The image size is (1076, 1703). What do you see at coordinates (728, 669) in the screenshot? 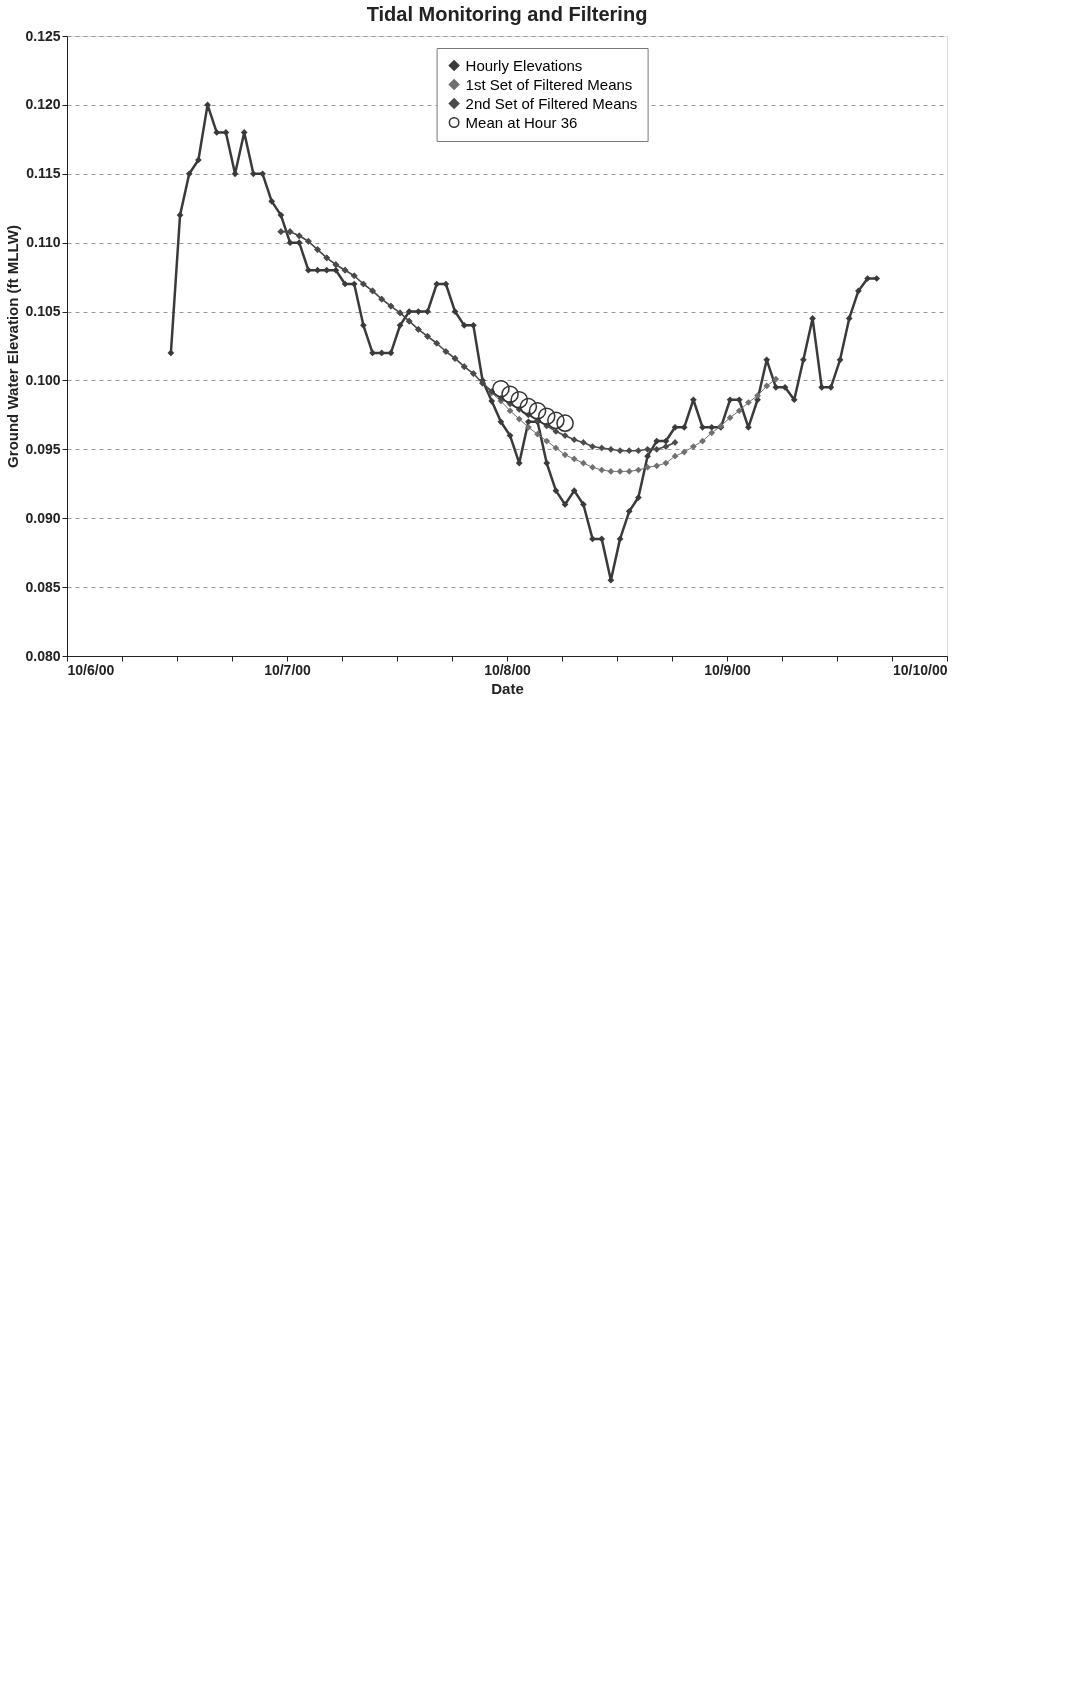
I see `x-tick-label: 10/9/00` at bounding box center [728, 669].